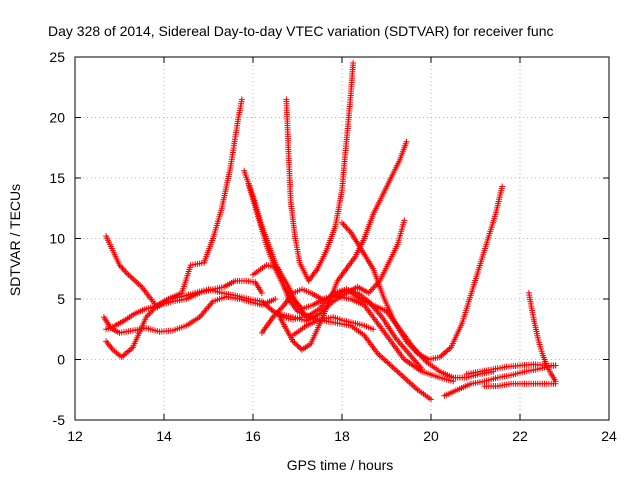 The height and width of the screenshot is (485, 640). Describe the element at coordinates (57, 239) in the screenshot. I see `y-tick-label: 10` at that location.